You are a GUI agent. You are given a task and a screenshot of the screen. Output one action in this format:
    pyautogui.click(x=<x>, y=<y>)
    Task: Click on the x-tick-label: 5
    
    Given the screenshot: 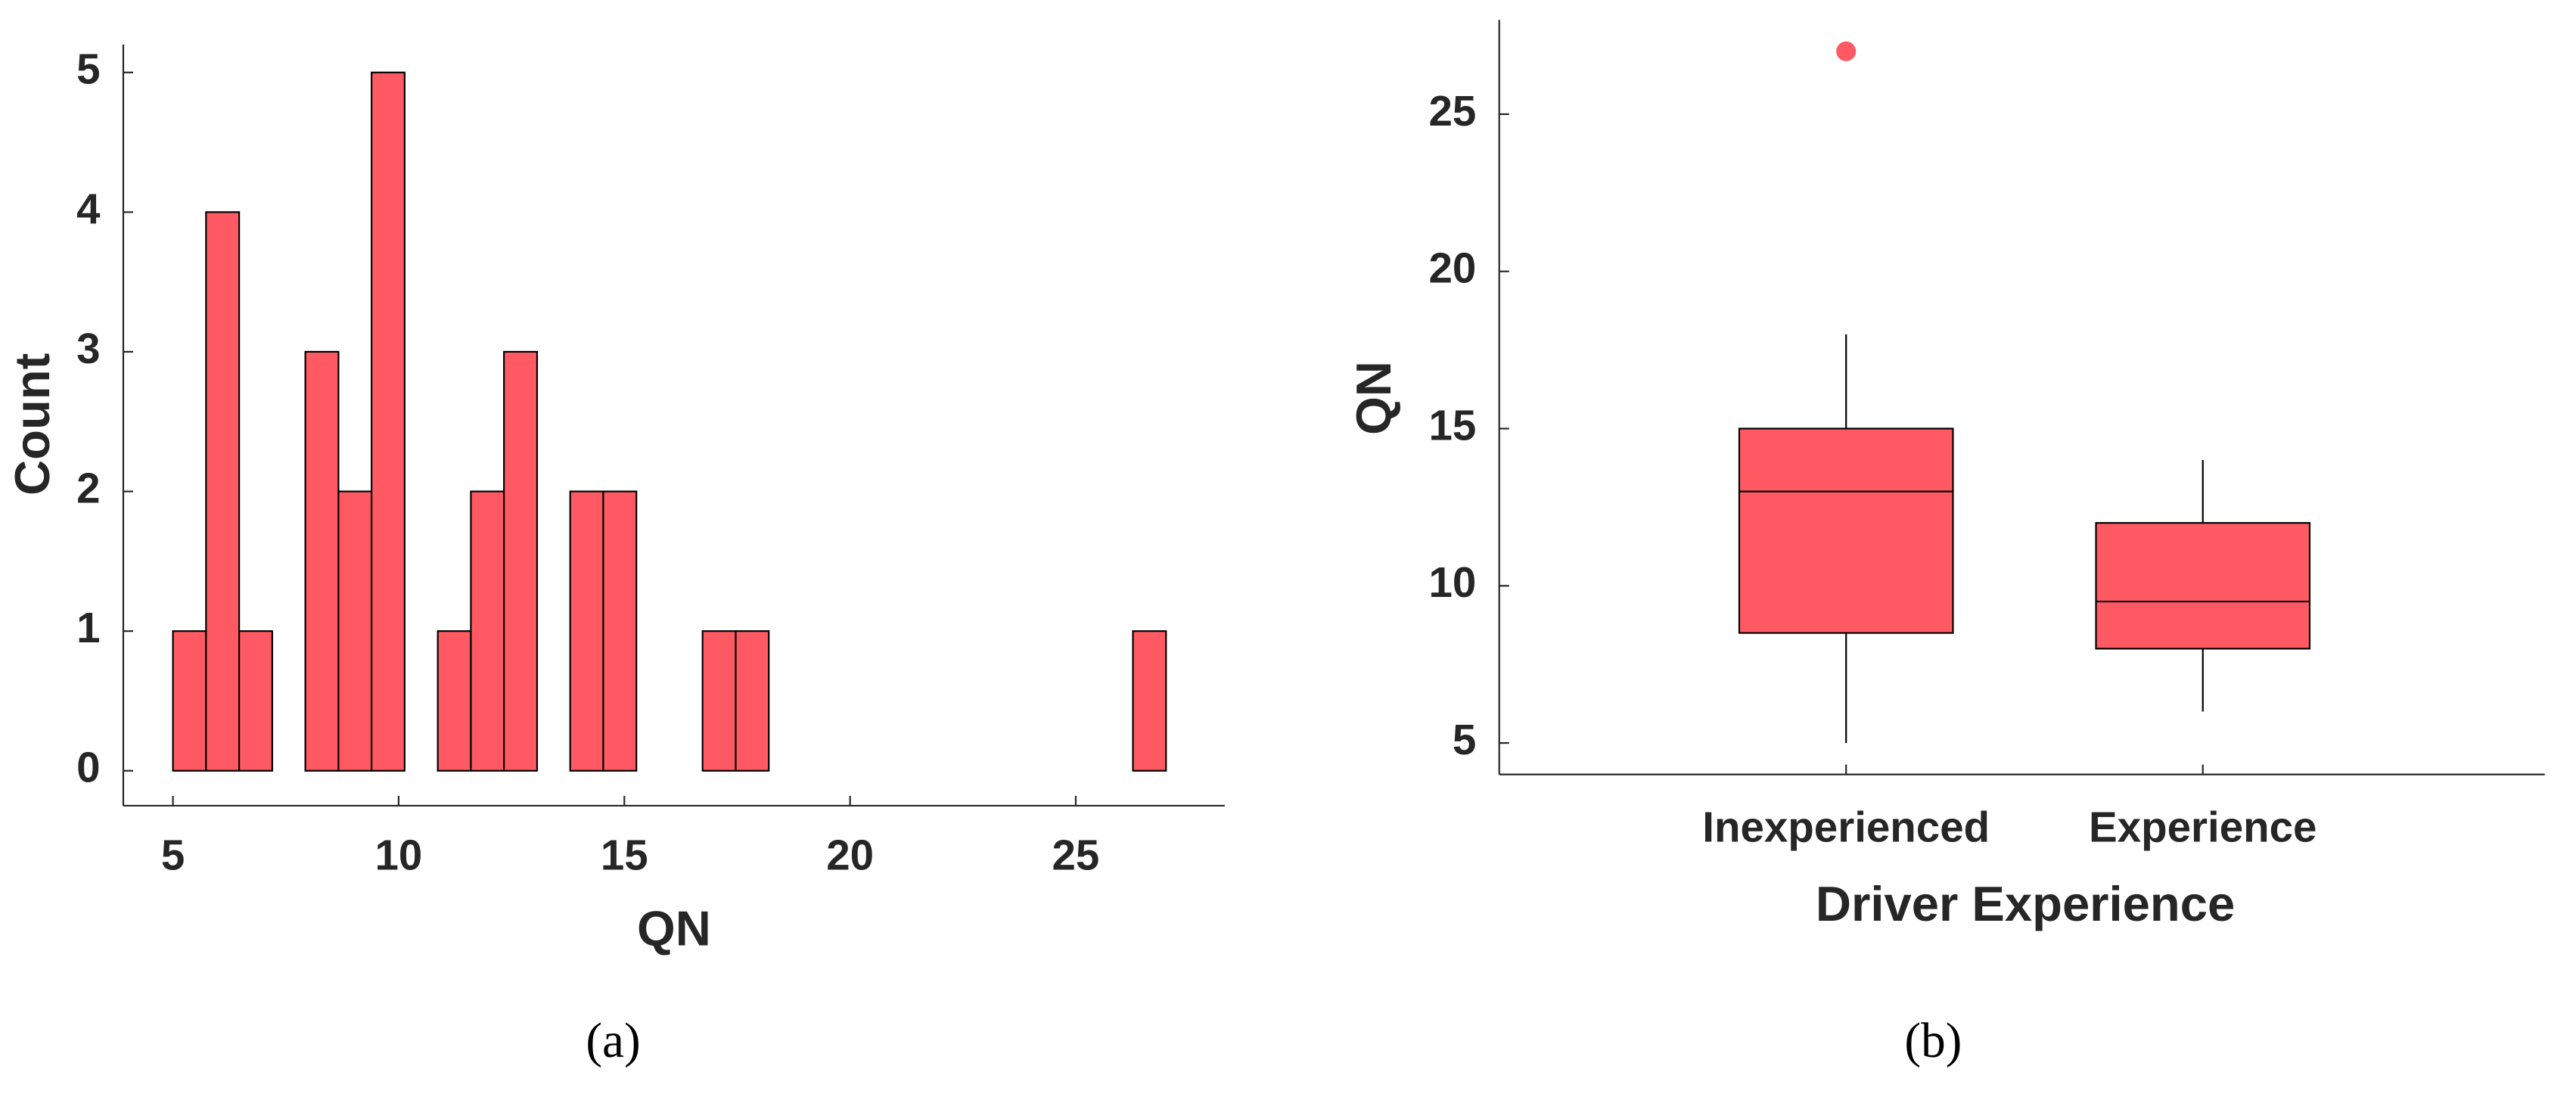 What is the action you would take?
    pyautogui.click(x=173, y=855)
    